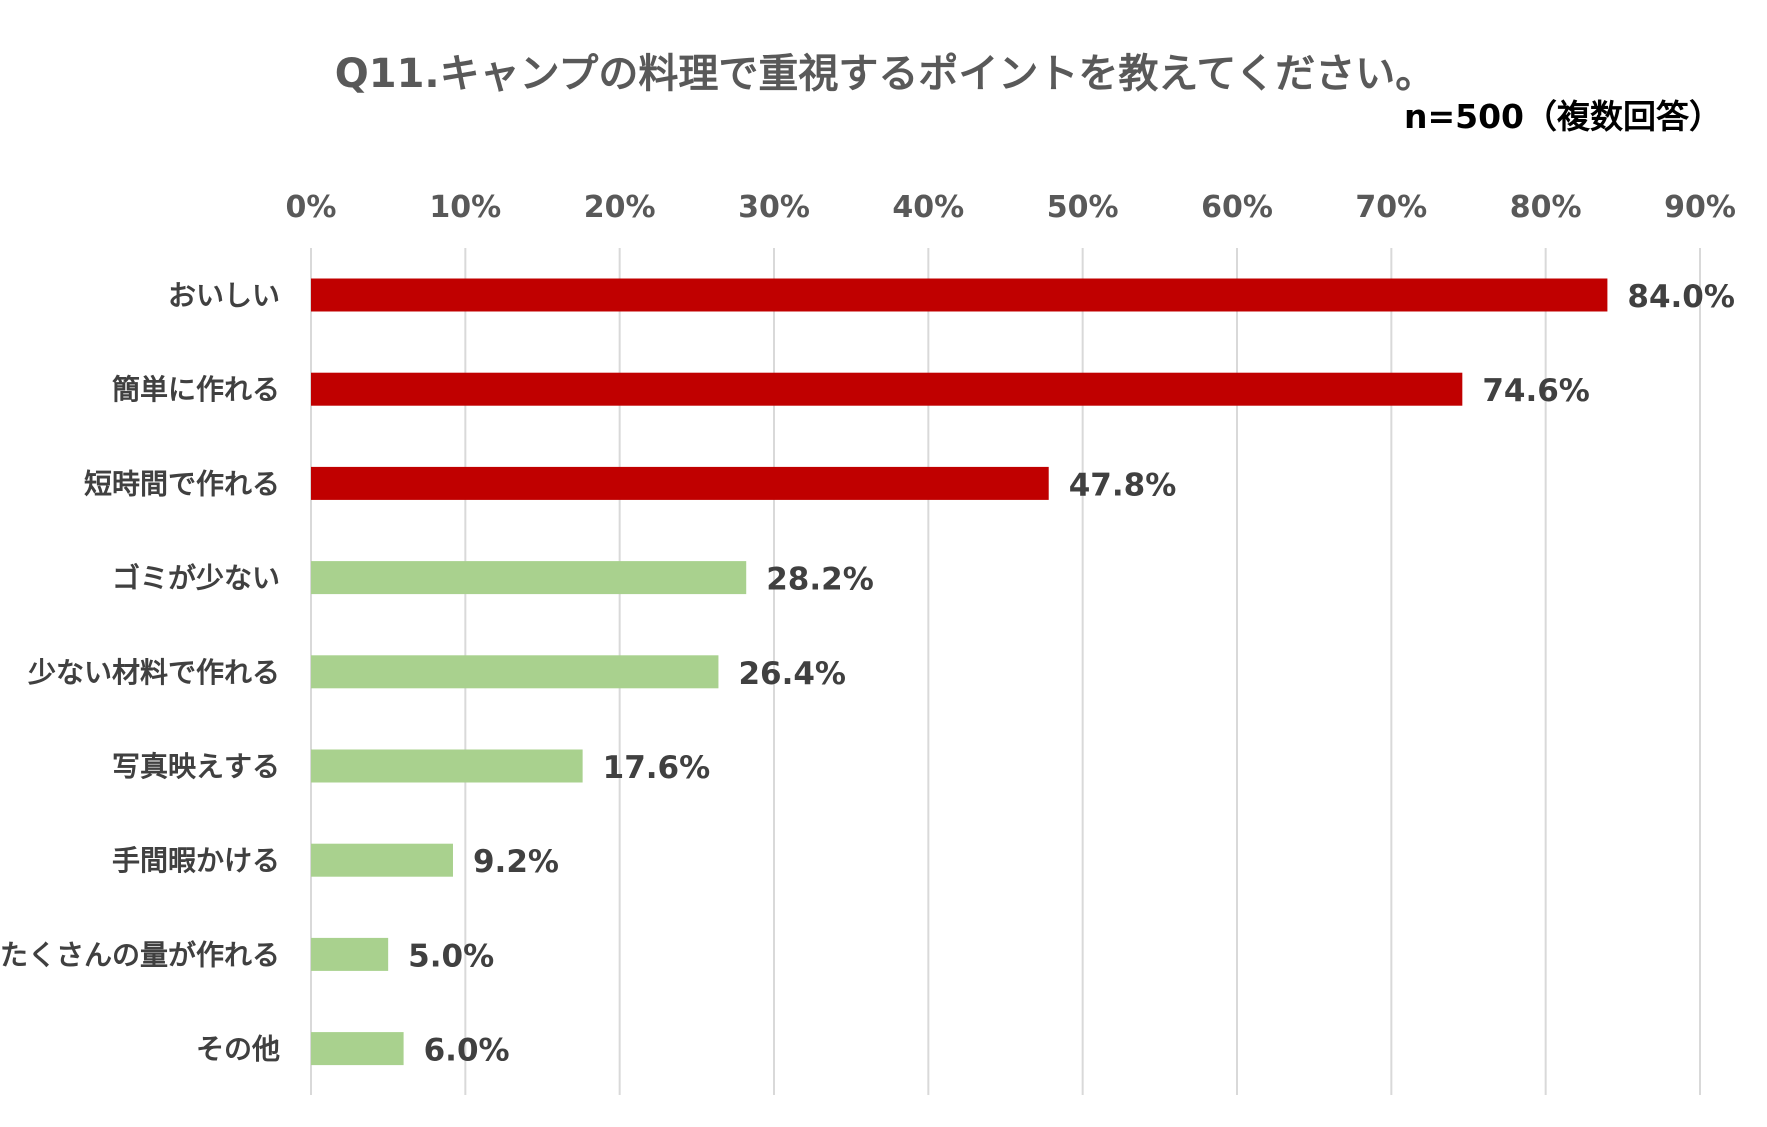  Describe the element at coordinates (238, 1049) in the screenshot. I see `category-label: その他` at that location.